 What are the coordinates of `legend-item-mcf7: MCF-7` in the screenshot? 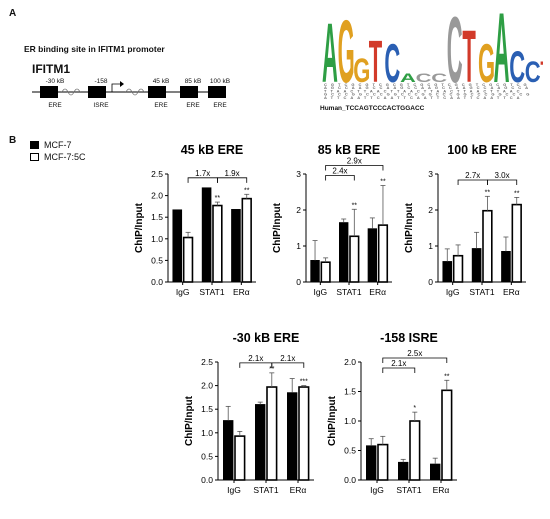 It's located at (58, 145).